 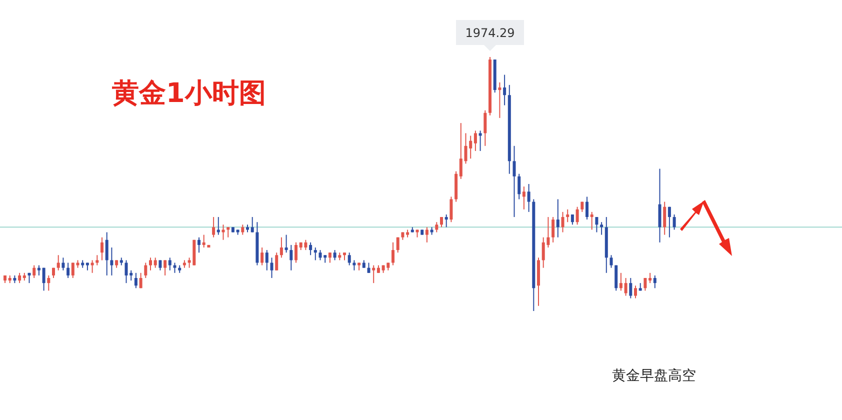 What do you see at coordinates (654, 376) in the screenshot?
I see `text: 黄金早盘高空` at bounding box center [654, 376].